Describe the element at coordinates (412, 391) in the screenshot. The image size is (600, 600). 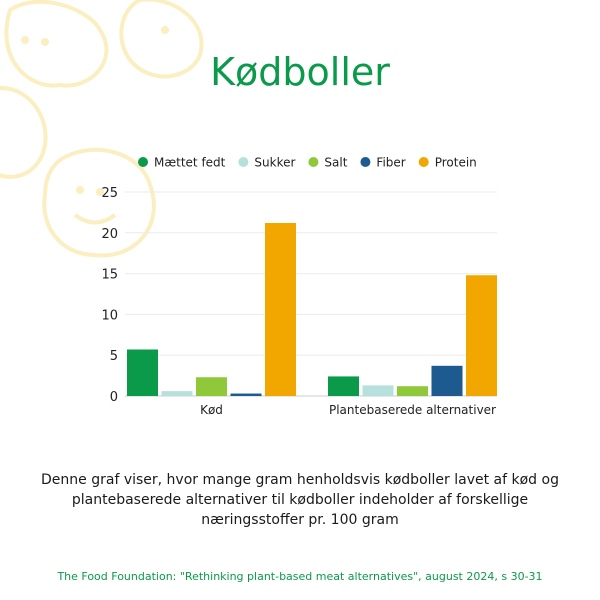
I see `bar-salt-plantebaserede` at that location.